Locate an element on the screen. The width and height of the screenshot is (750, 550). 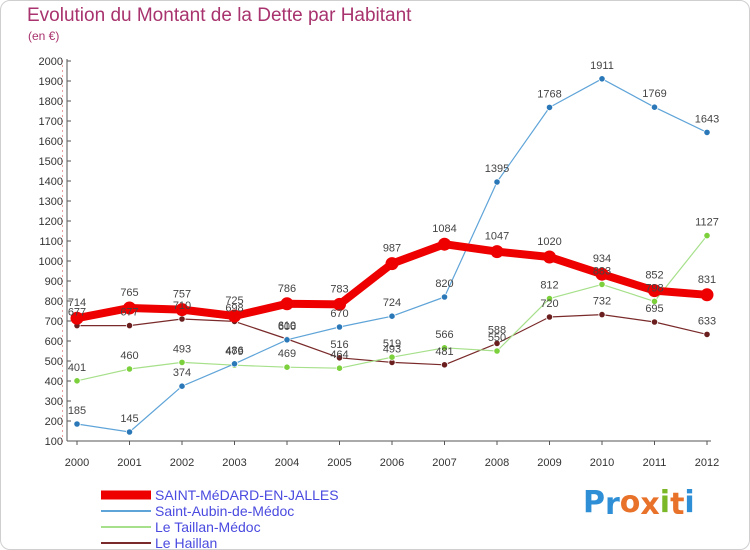
data-label: 725 is located at coordinates (234, 301).